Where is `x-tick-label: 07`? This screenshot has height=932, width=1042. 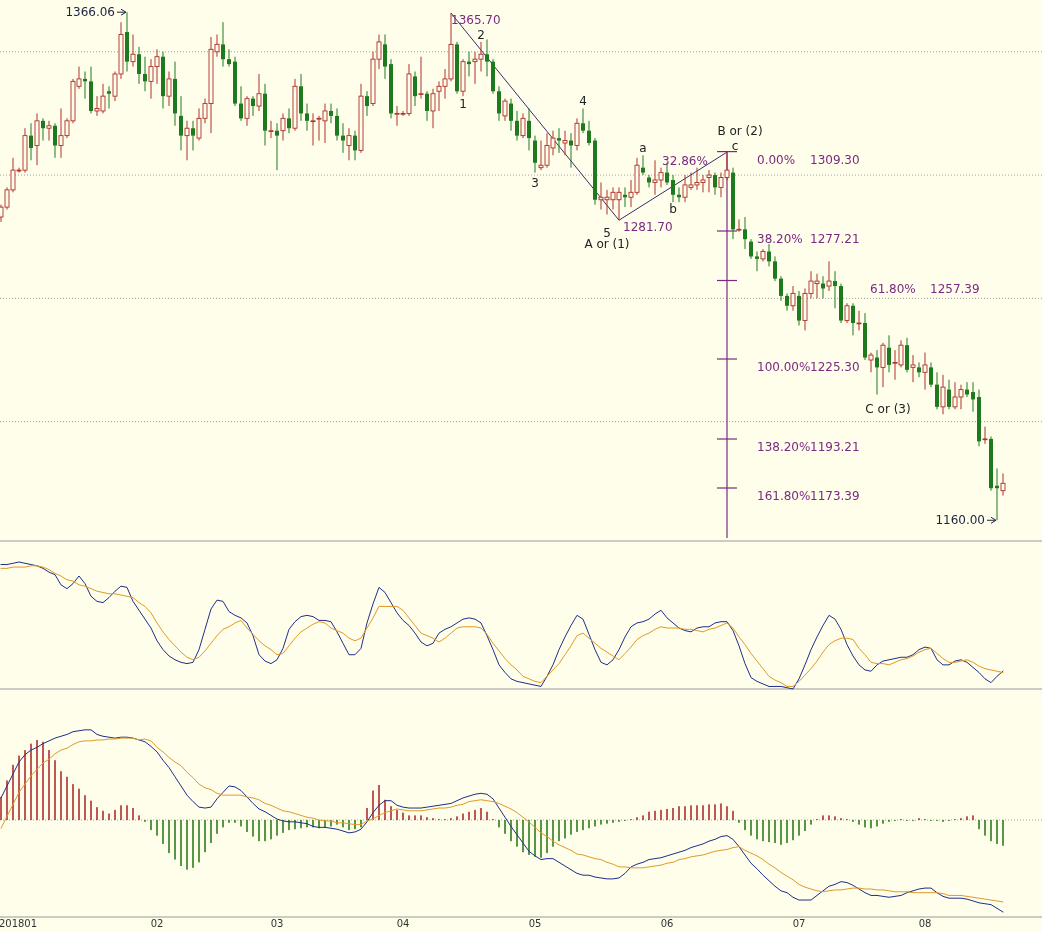
x-tick-label: 07 is located at coordinates (799, 923).